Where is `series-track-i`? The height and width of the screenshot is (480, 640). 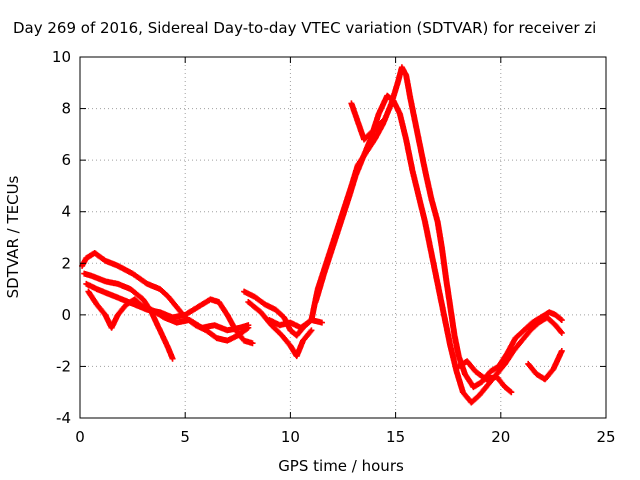 series-track-i is located at coordinates (368, 121).